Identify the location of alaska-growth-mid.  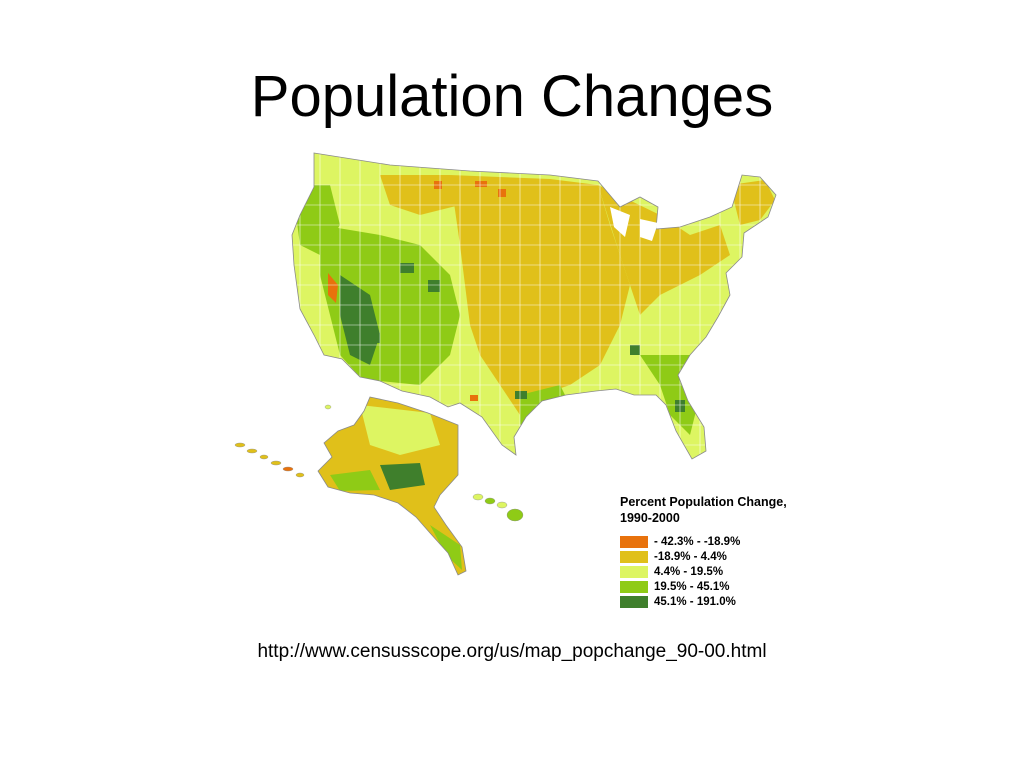
(355, 480).